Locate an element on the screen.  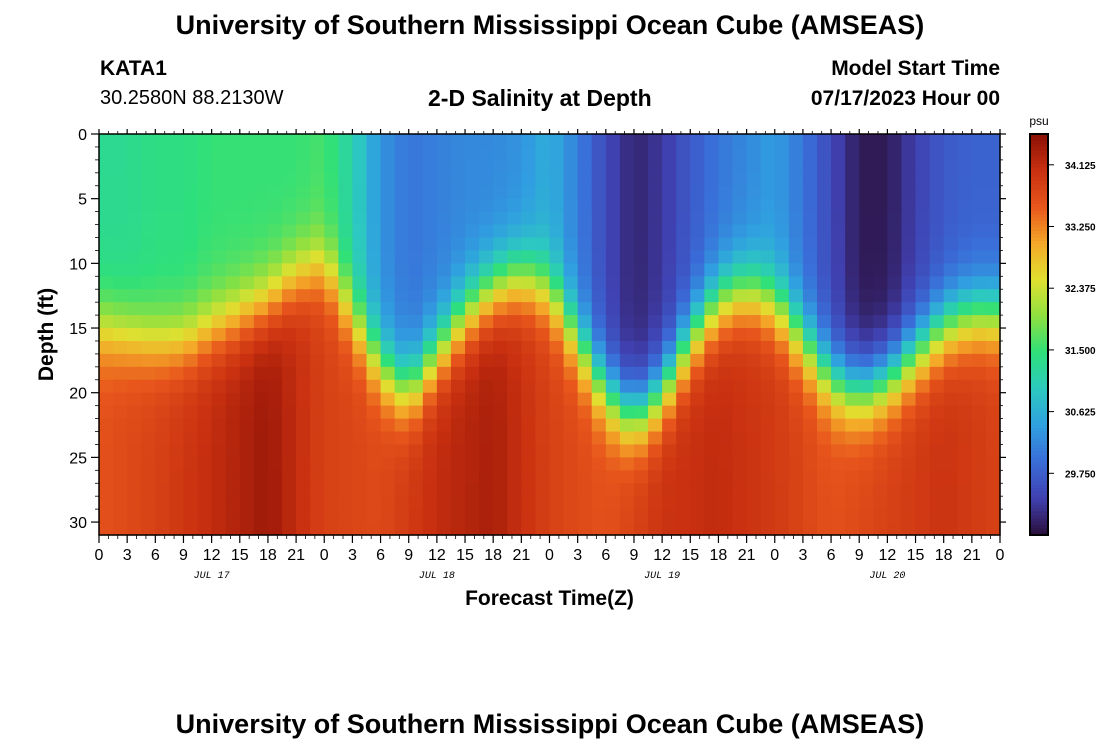
colorbar-tick-label: 29.750 is located at coordinates (1080, 474).